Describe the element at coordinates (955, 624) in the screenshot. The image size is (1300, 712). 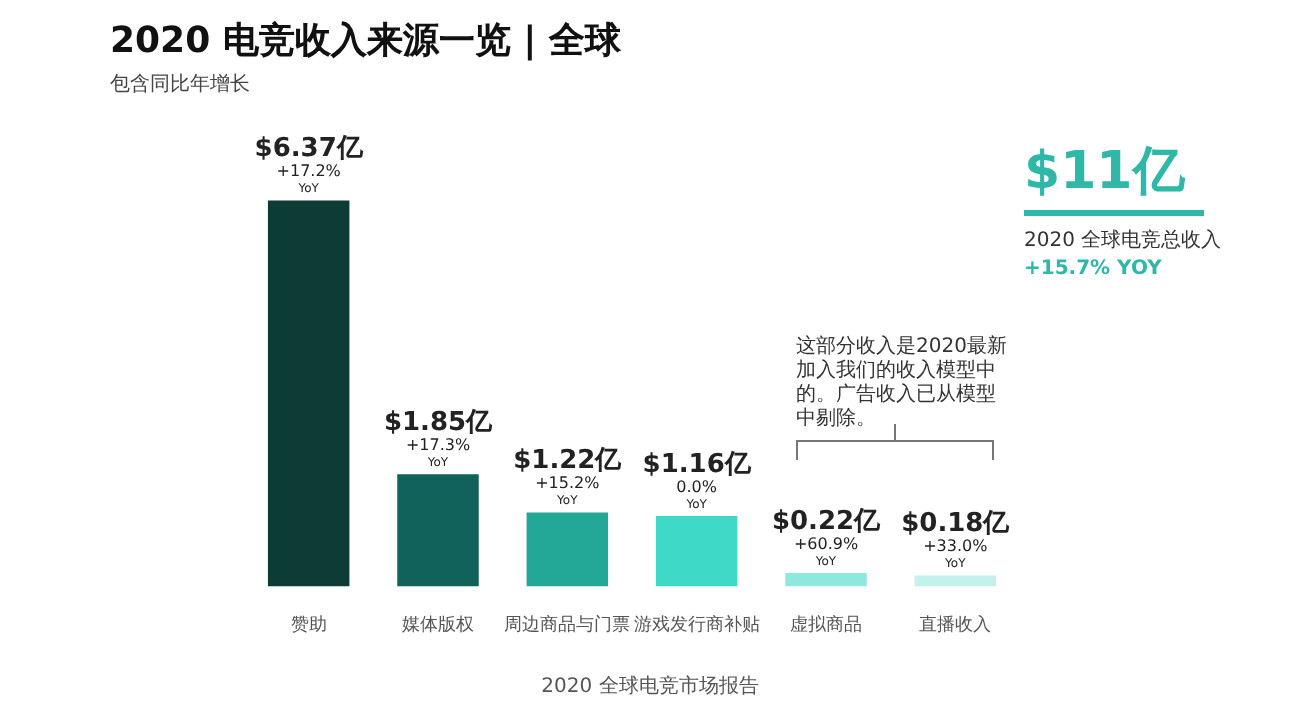
I see `x-tick-label: 直播收入` at that location.